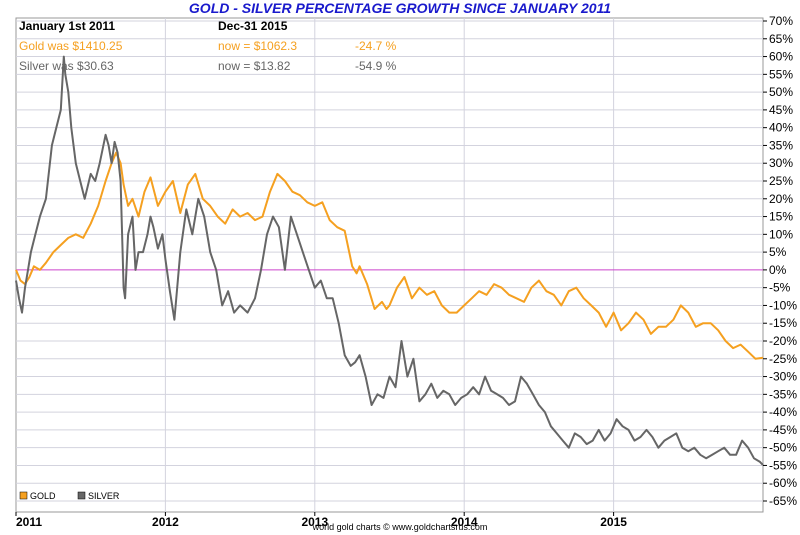  What do you see at coordinates (781, 39) in the screenshot?
I see `y-tick-label: 65%` at bounding box center [781, 39].